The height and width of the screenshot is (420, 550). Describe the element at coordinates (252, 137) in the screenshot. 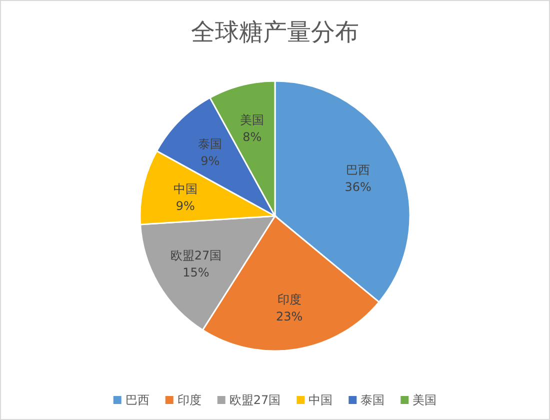

I see `data-label: 8%` at that location.